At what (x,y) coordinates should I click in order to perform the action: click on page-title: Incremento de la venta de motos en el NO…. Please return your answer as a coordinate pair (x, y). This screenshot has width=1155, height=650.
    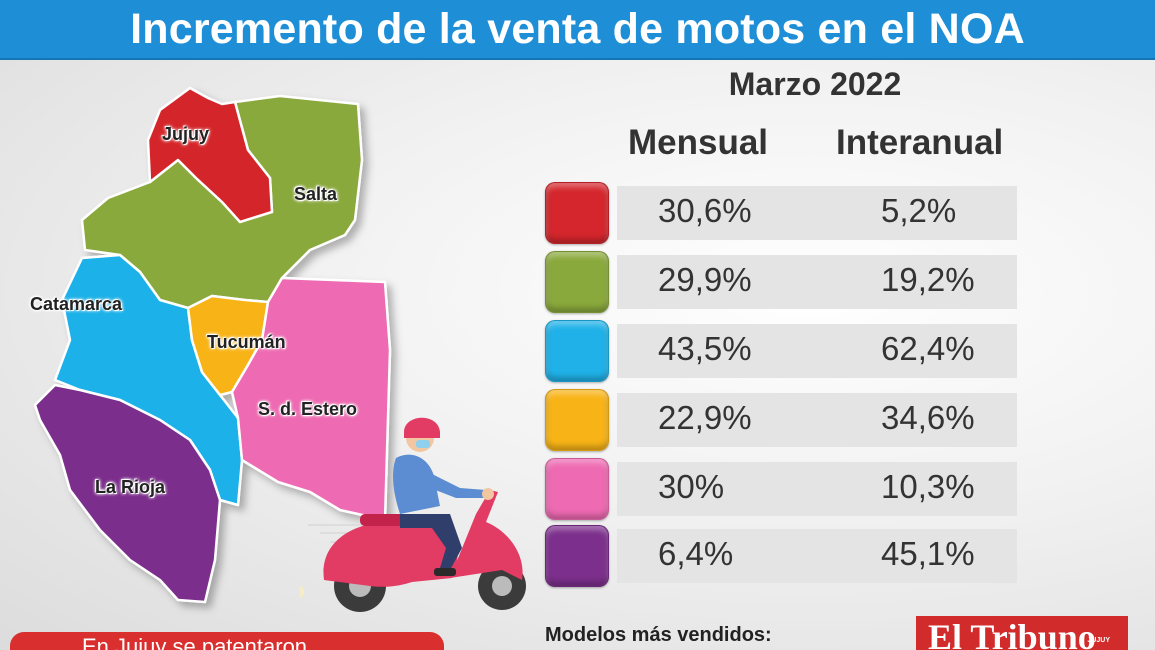
    Looking at the image, I should click on (577, 28).